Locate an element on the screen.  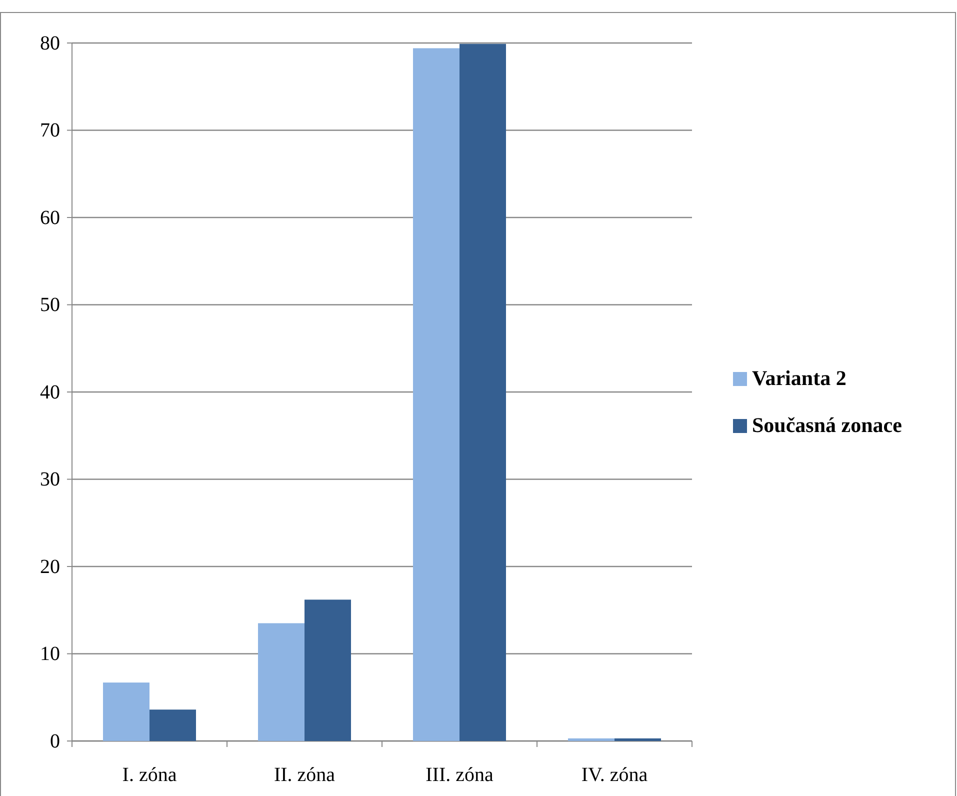
y-tick-label: 30 is located at coordinates (50, 479).